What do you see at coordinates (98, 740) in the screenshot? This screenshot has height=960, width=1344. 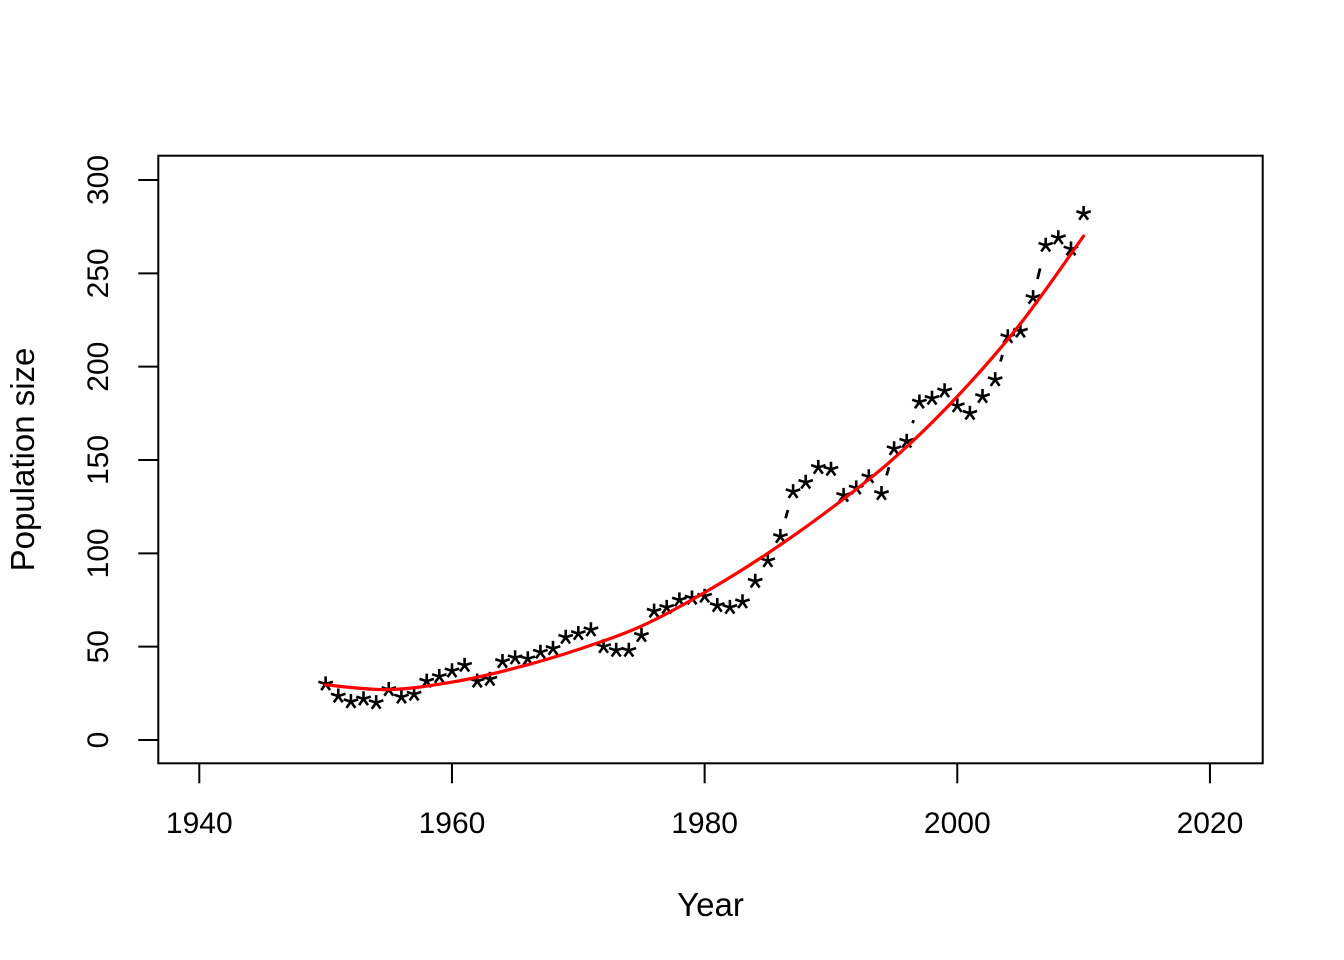 I see `y-tick-label: 0` at bounding box center [98, 740].